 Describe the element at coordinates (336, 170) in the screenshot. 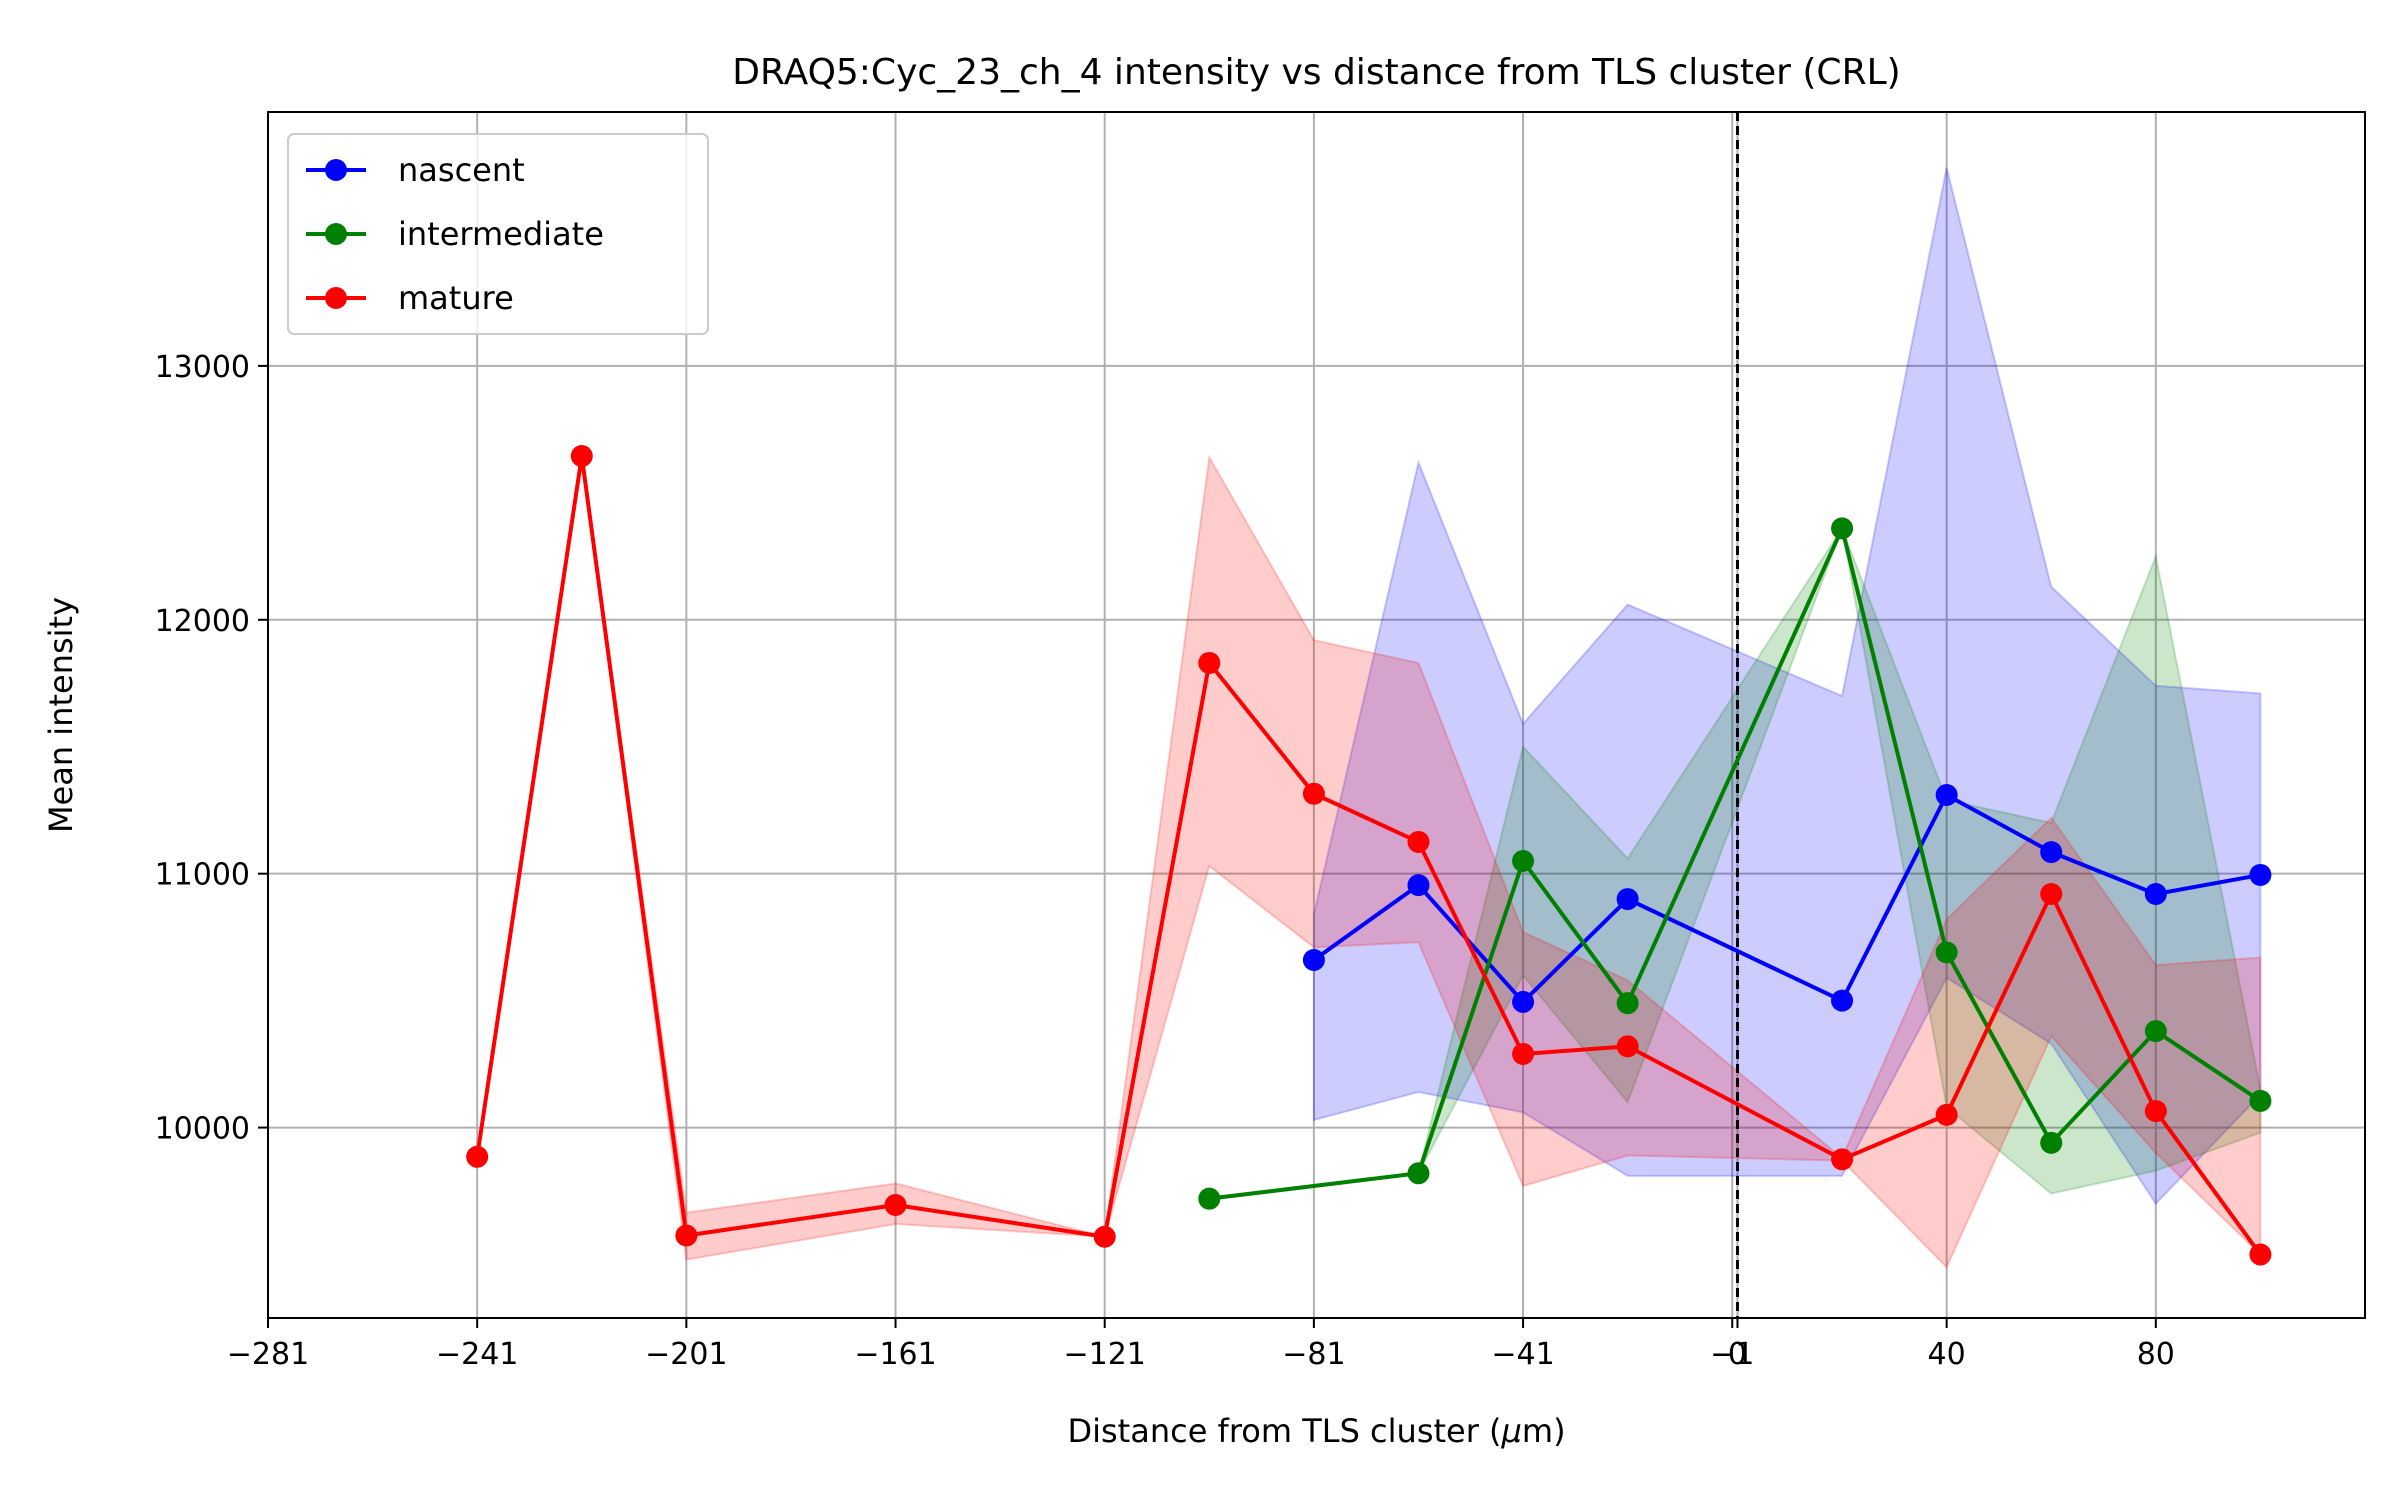

I see `legend-marker-nascent` at that location.